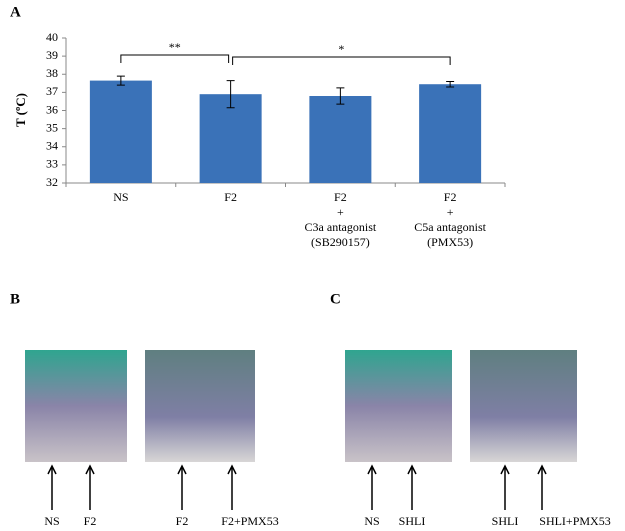 The image size is (625, 531). I want to click on photo-label: F2+PMX53, so click(249, 521).